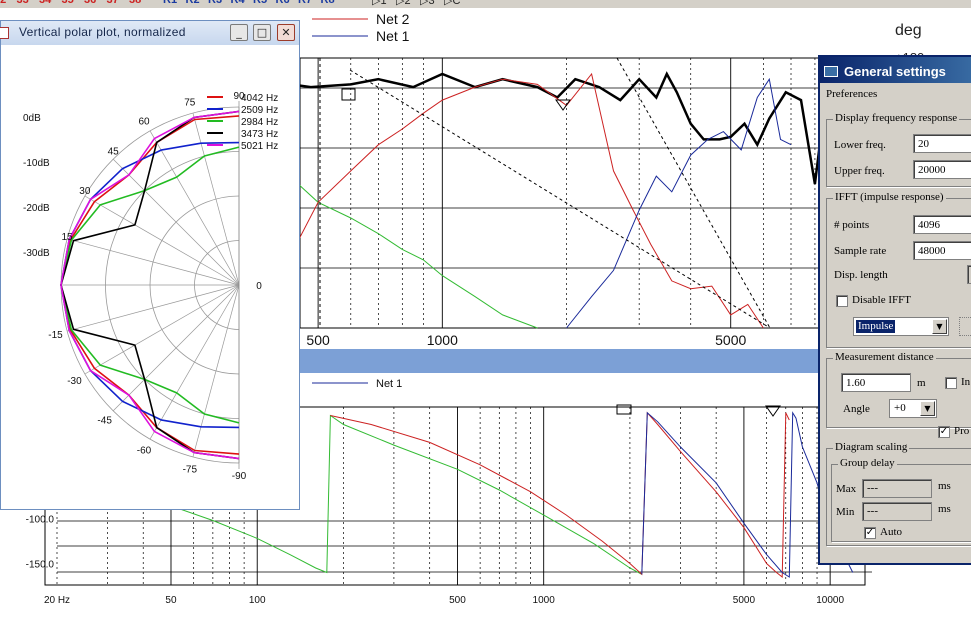  I want to click on sheet-tab: R1, so click(170, 3).